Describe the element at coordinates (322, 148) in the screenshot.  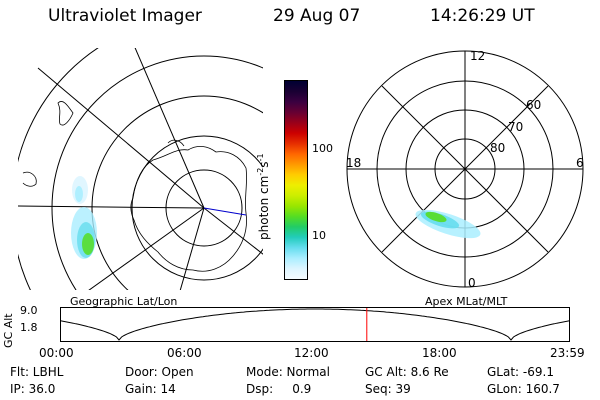
I see `colorbar-tick-100: 100` at that location.